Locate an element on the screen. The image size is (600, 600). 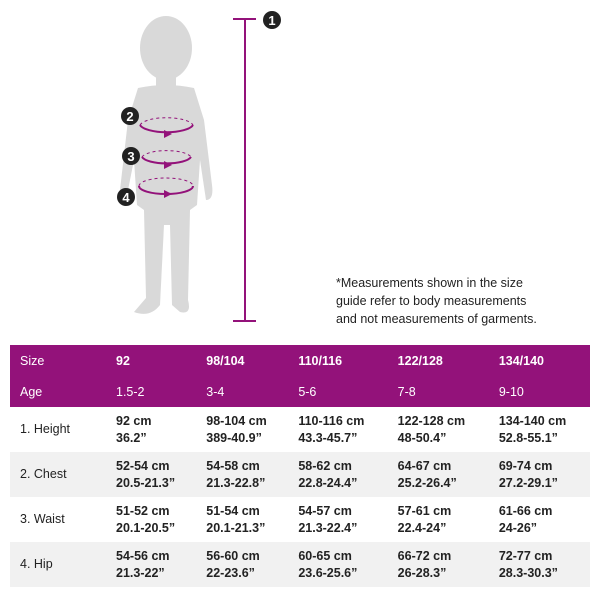
measurement-cell: 61-66 cm 24-26” is located at coordinates (539, 519).